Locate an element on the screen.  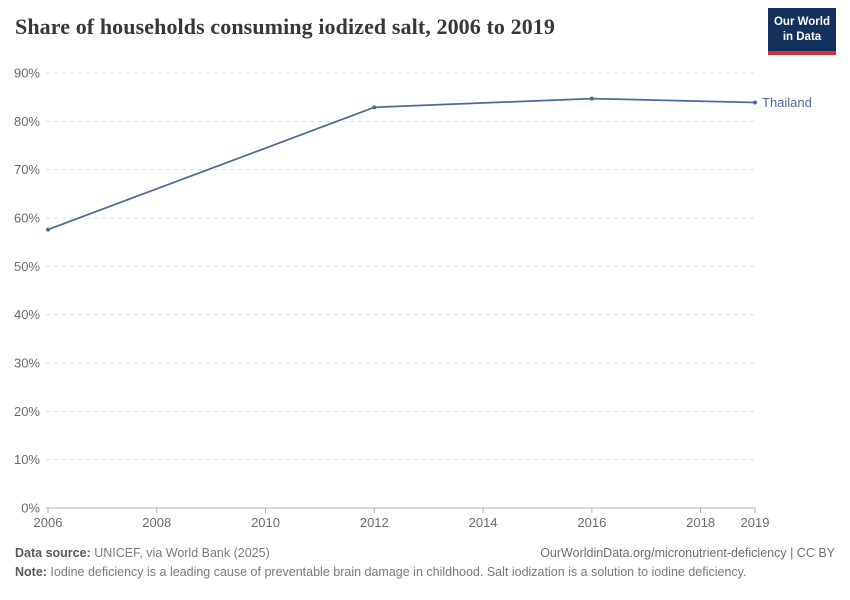
x-tick-label: 2019 is located at coordinates (755, 522).